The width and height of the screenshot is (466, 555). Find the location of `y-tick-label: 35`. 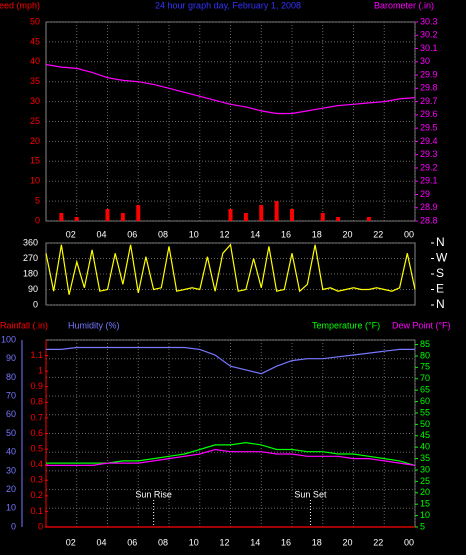

y-tick-label: 35 is located at coordinates (35, 81).